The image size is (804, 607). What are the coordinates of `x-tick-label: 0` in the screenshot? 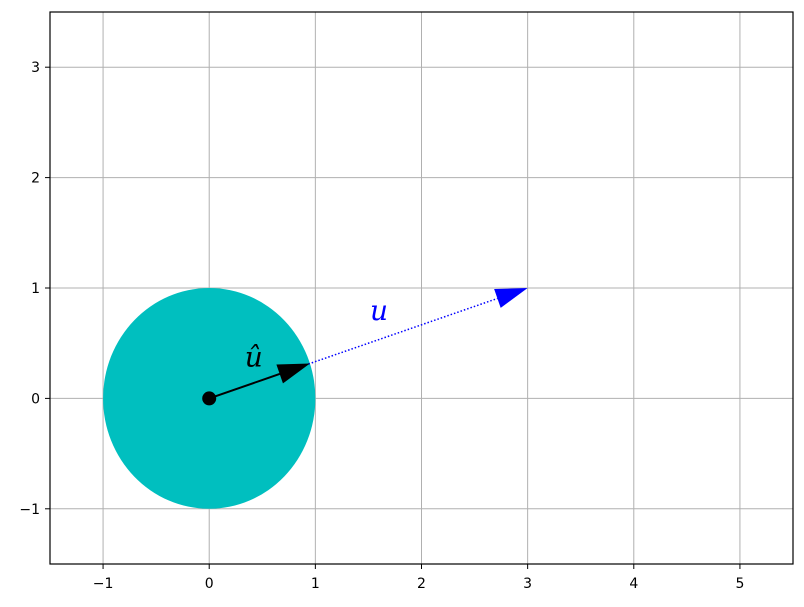 It's located at (209, 584).